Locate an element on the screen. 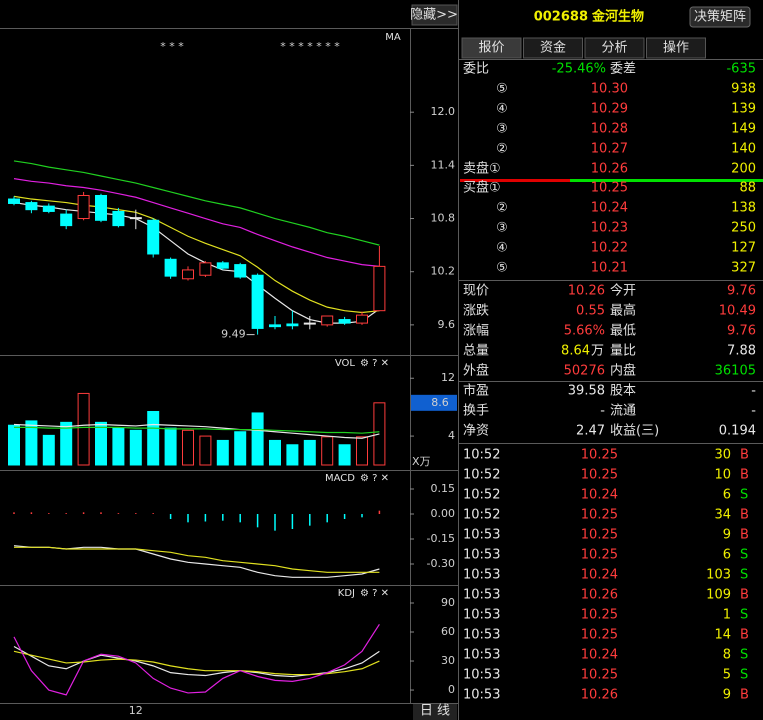 The height and width of the screenshot is (720, 763). period-button is located at coordinates (435, 712).